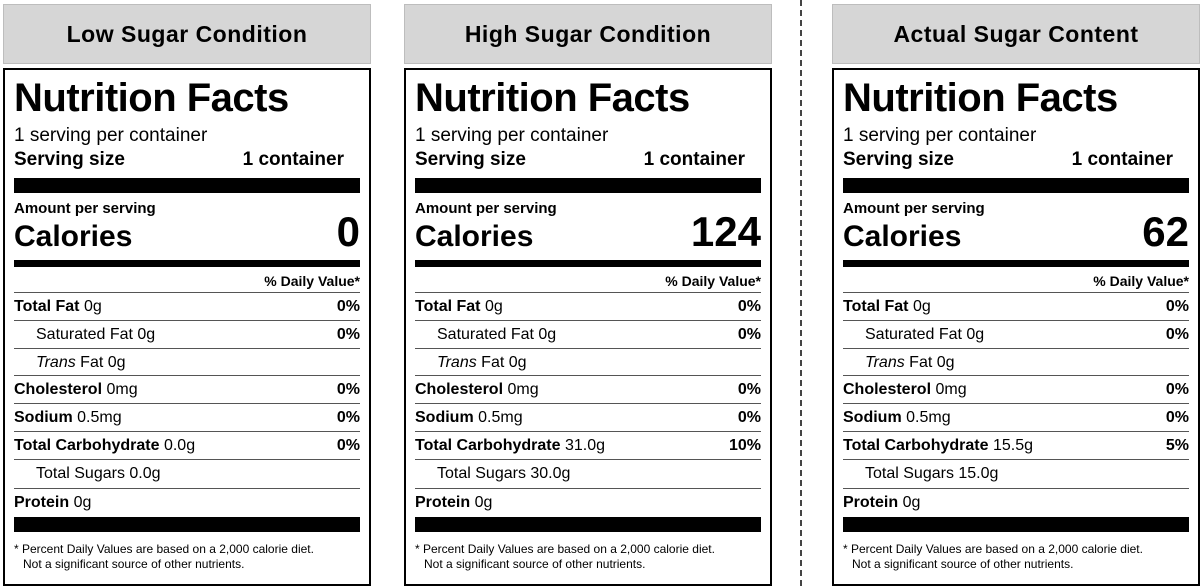  I want to click on nutrient-name: Total Sugars 30.0g, so click(504, 473).